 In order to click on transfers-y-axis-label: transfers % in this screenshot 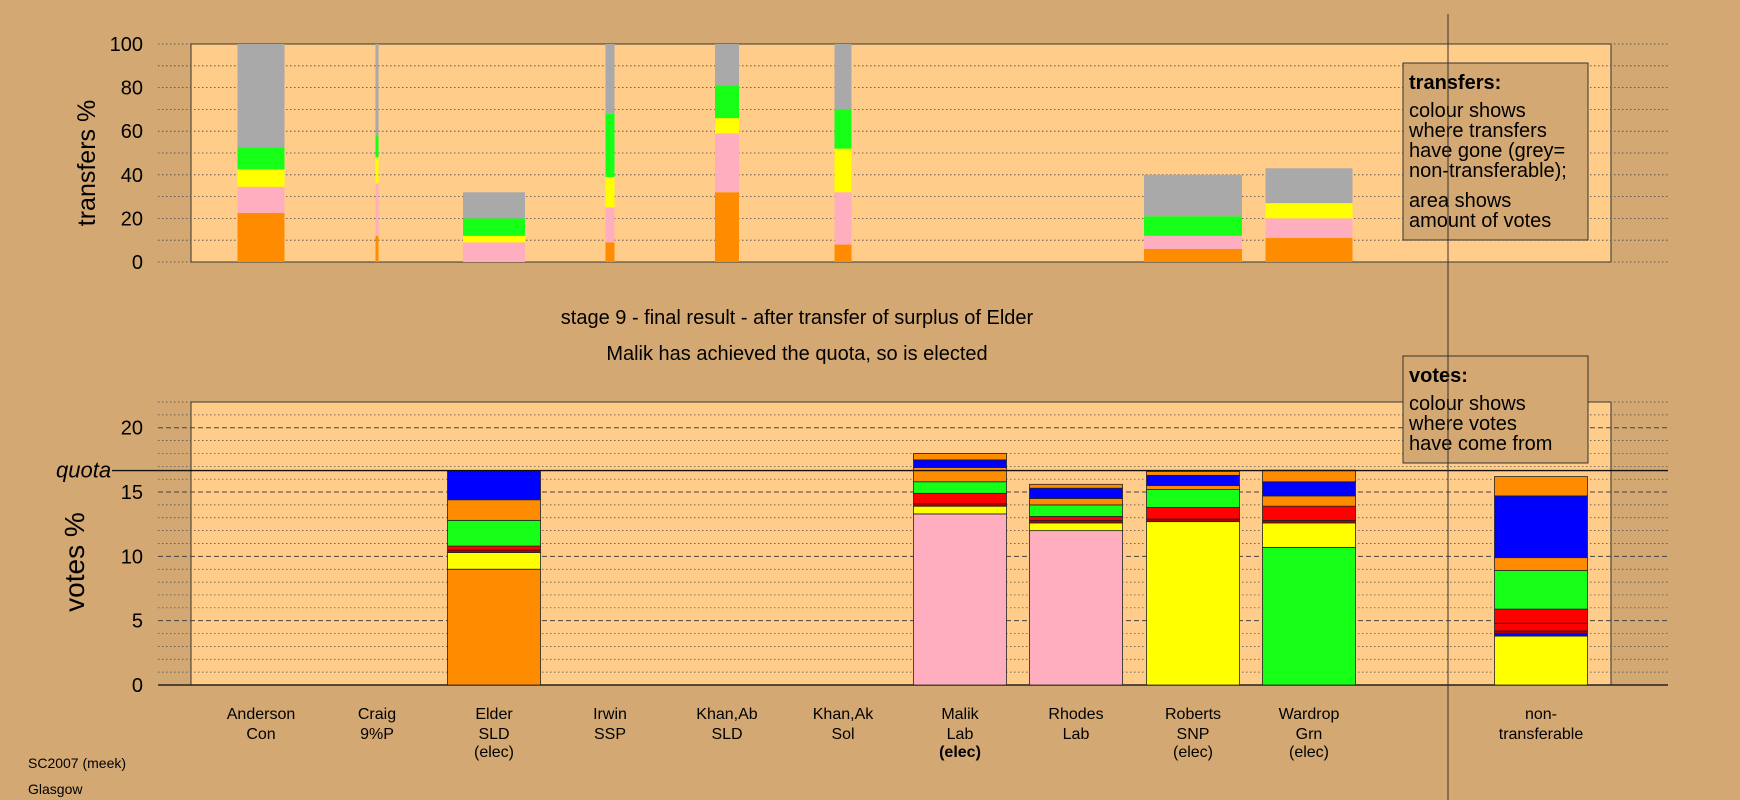, I will do `click(87, 163)`.